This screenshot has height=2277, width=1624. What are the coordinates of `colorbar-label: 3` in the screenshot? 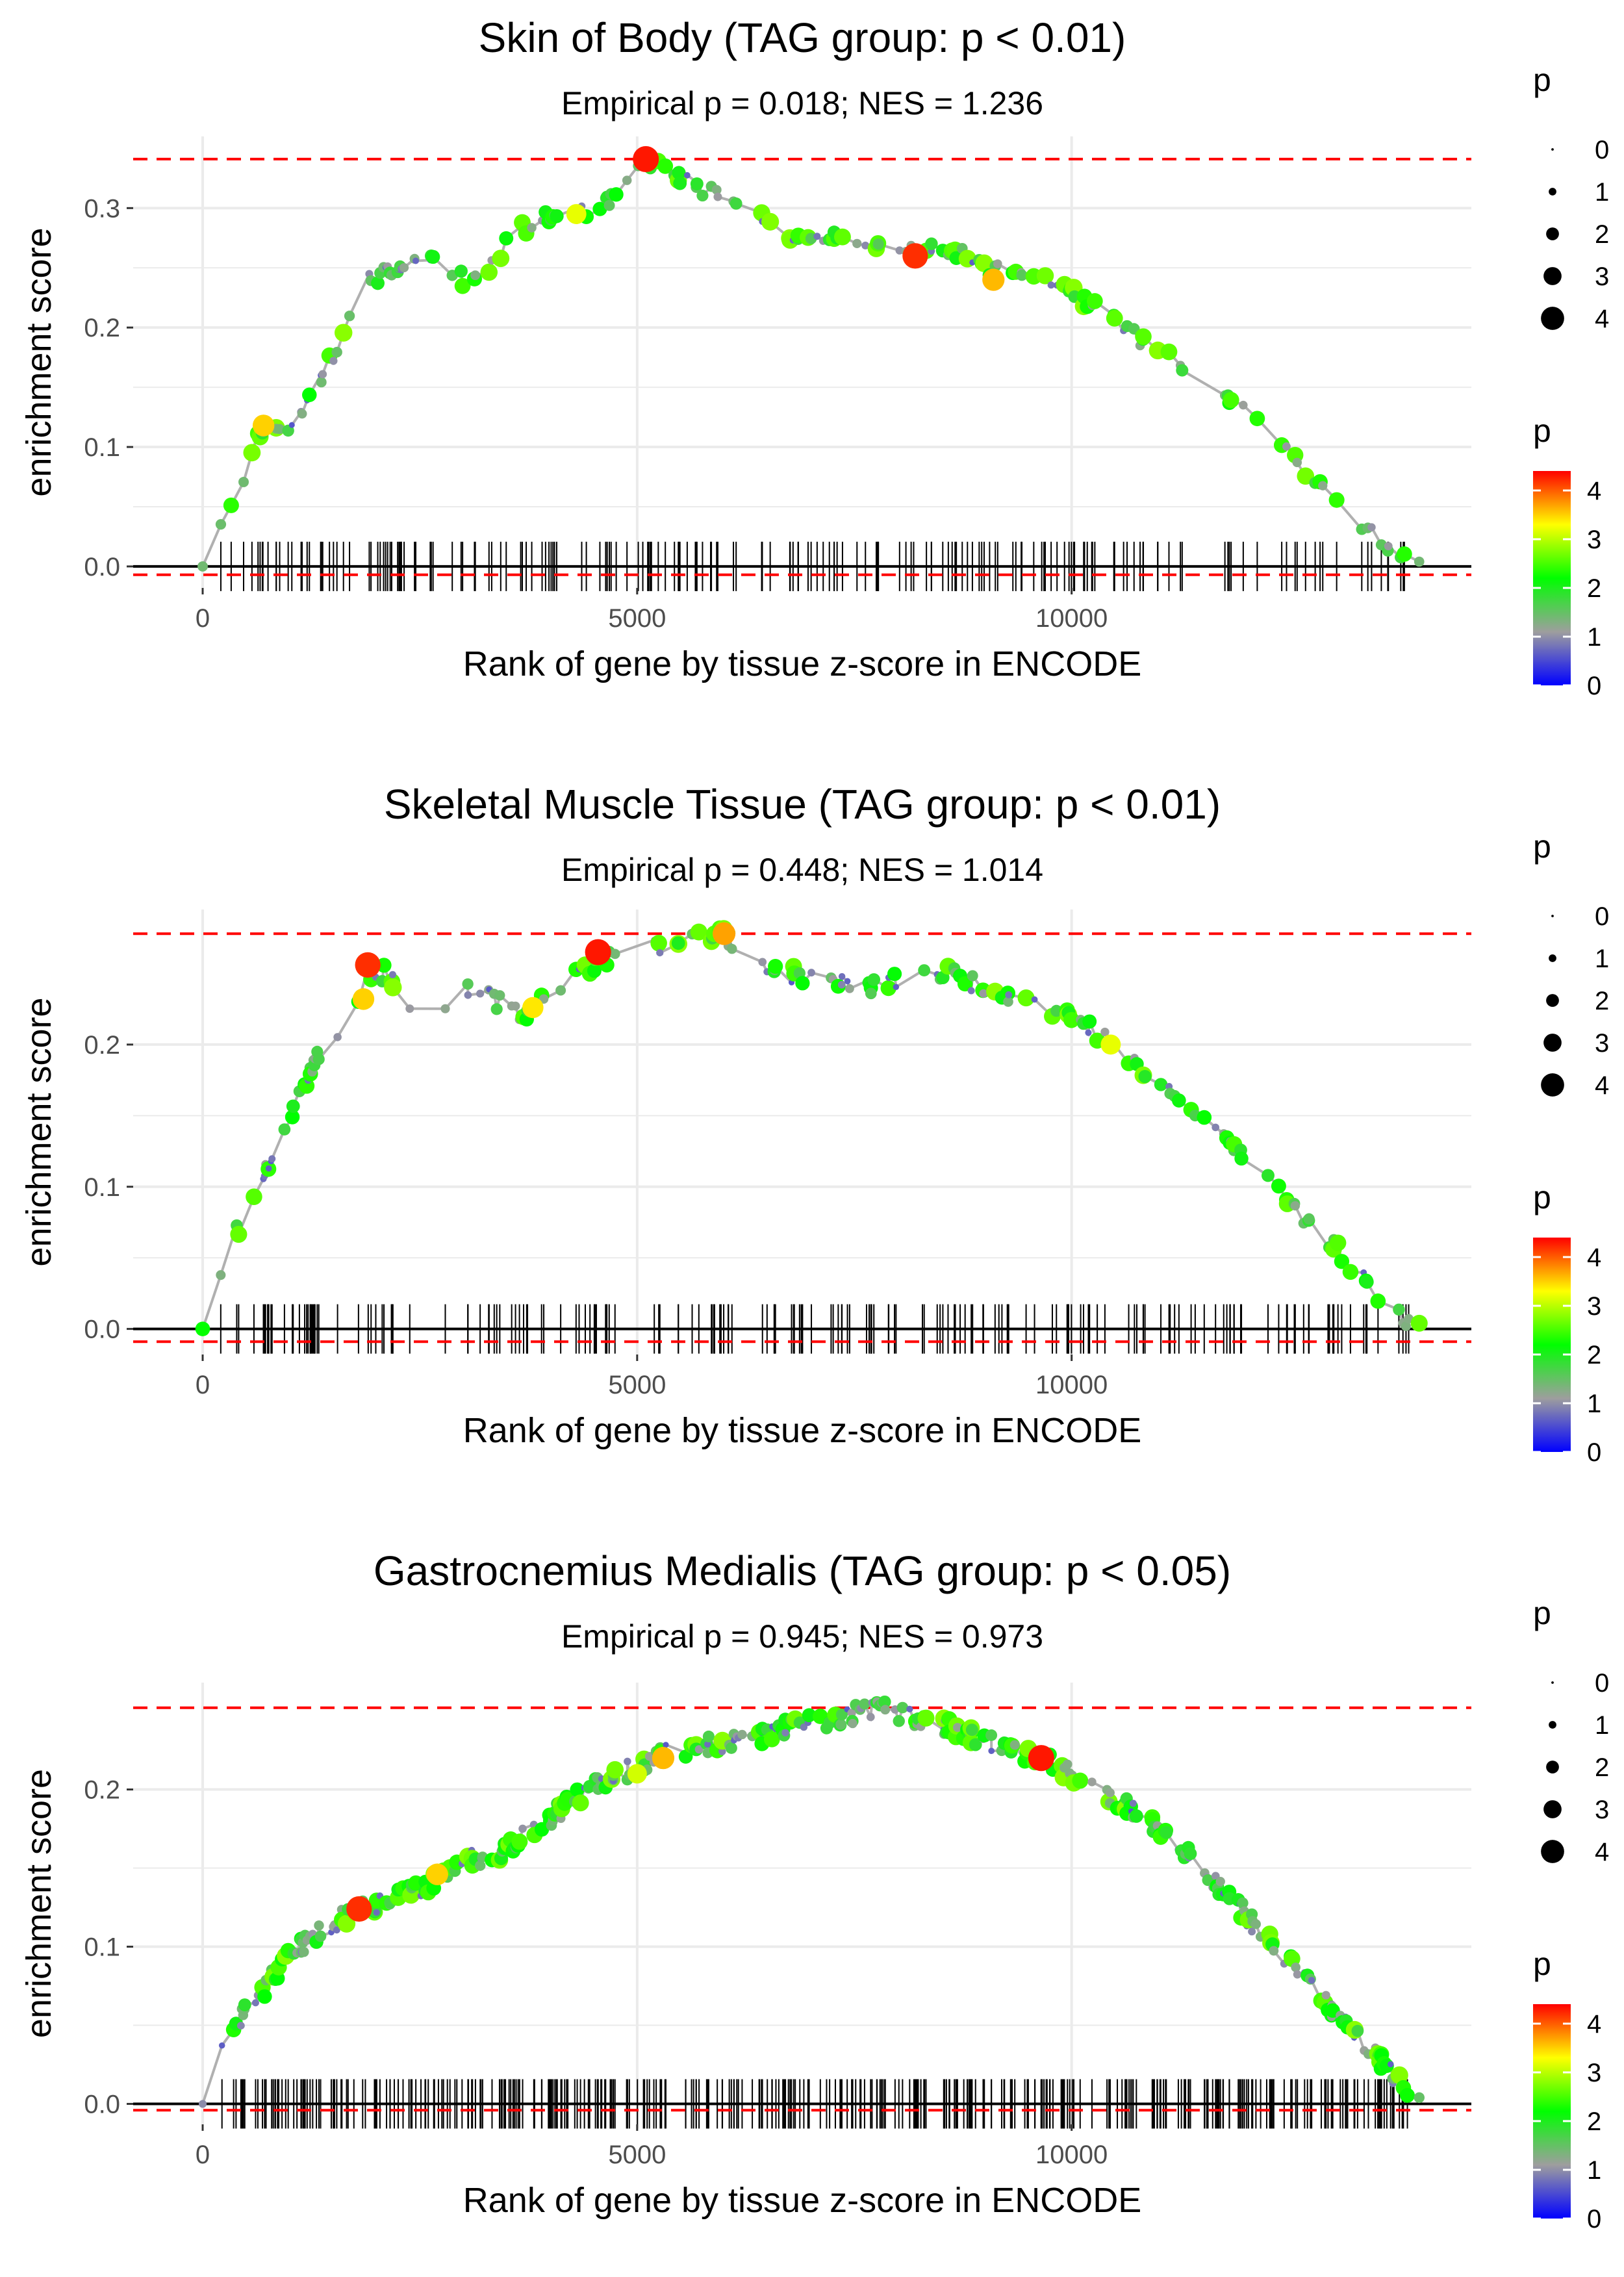 It's located at (1594, 2073).